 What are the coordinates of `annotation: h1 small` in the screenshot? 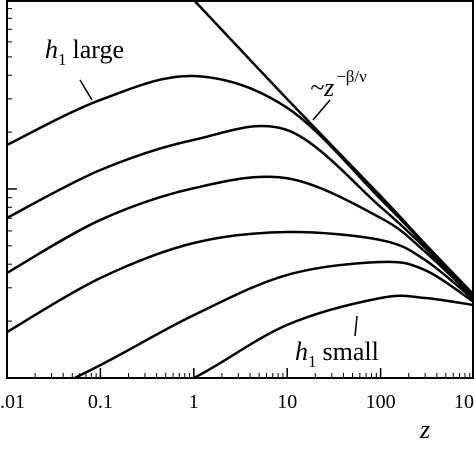 It's located at (337, 354).